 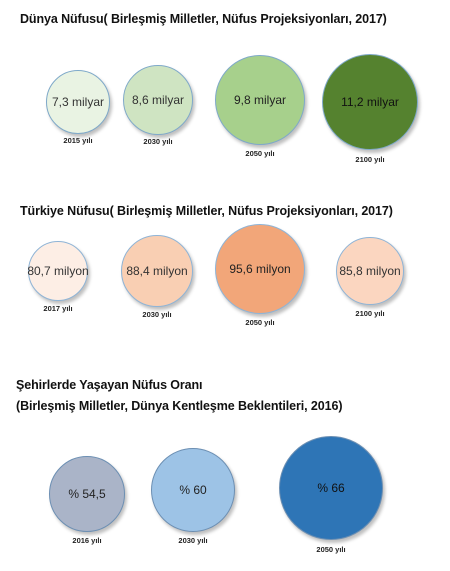 I want to click on bubble-label: 88,4 milyon, so click(x=157, y=271).